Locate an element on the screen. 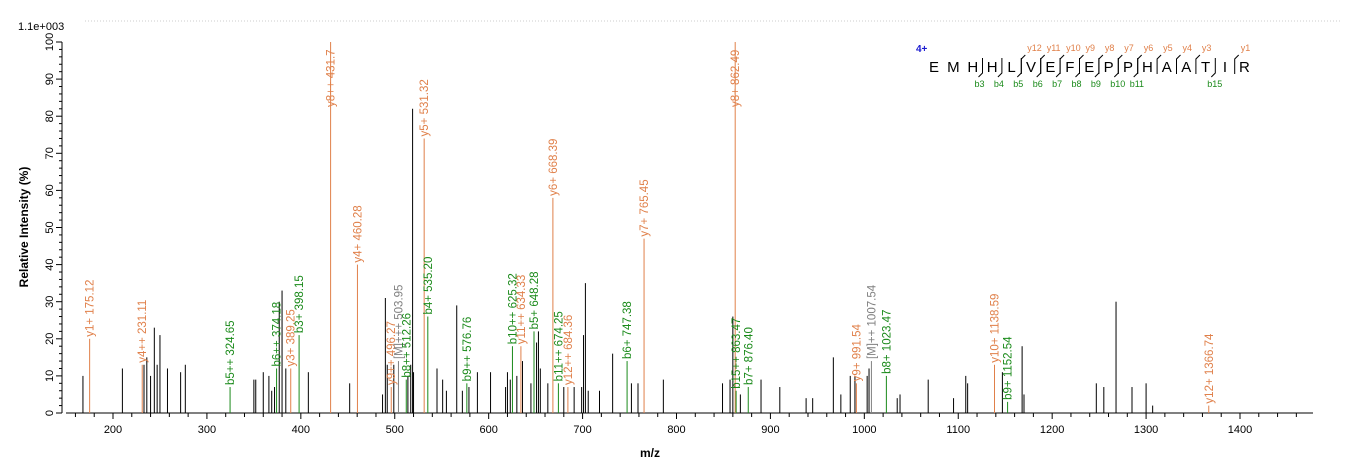 The width and height of the screenshot is (1362, 473). peak-label: y11++ 634.33 is located at coordinates (522, 310).